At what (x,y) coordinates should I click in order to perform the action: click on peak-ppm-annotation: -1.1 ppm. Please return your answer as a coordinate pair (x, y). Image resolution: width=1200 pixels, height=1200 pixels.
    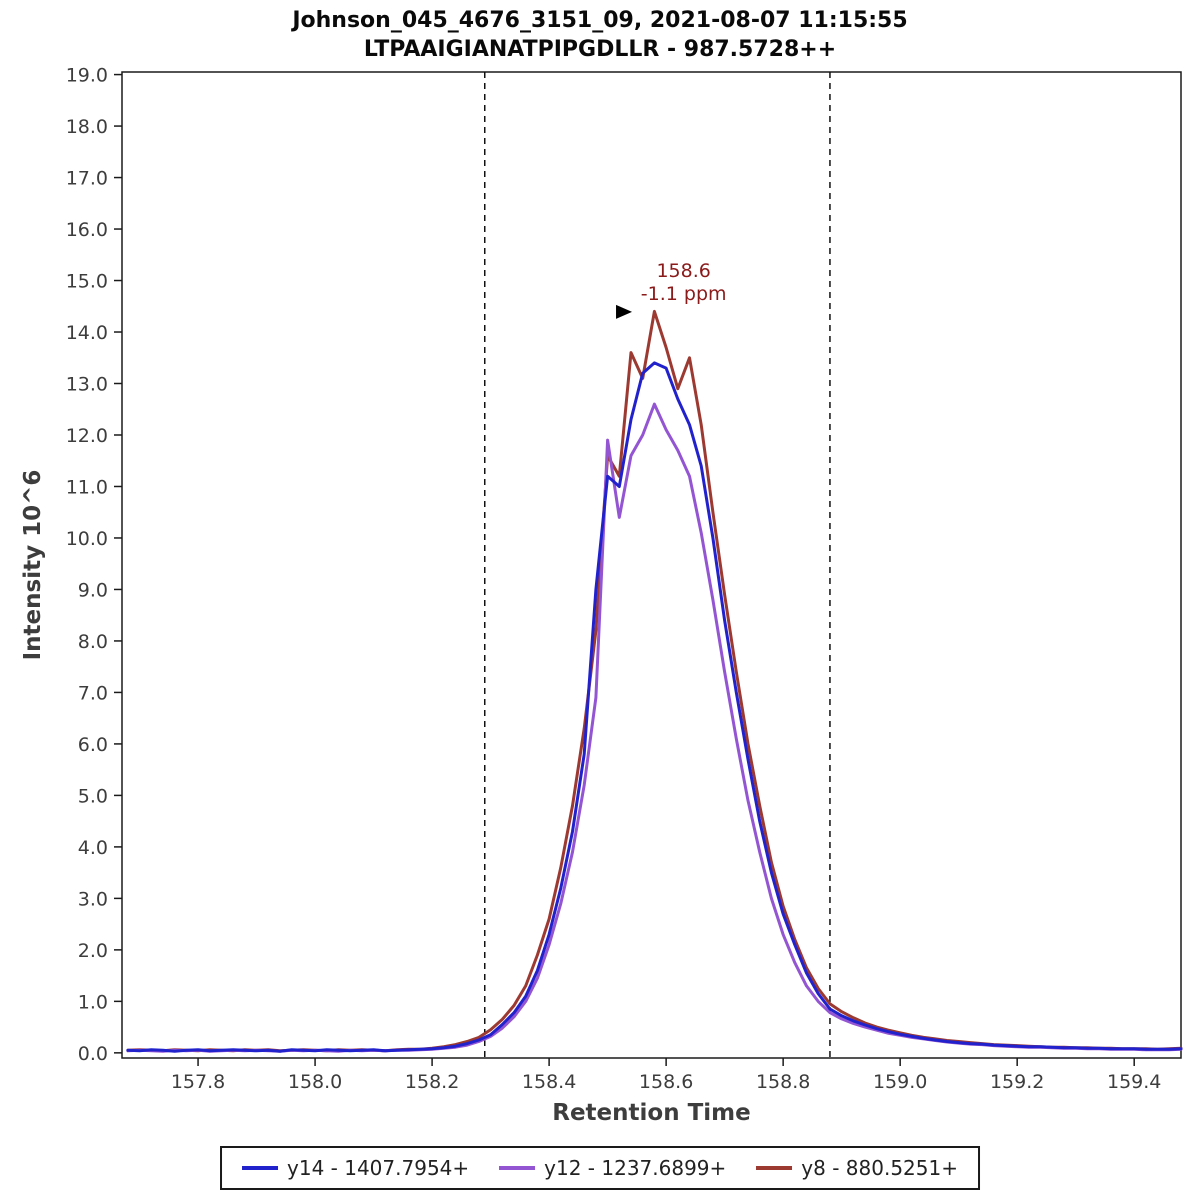
    Looking at the image, I should click on (684, 294).